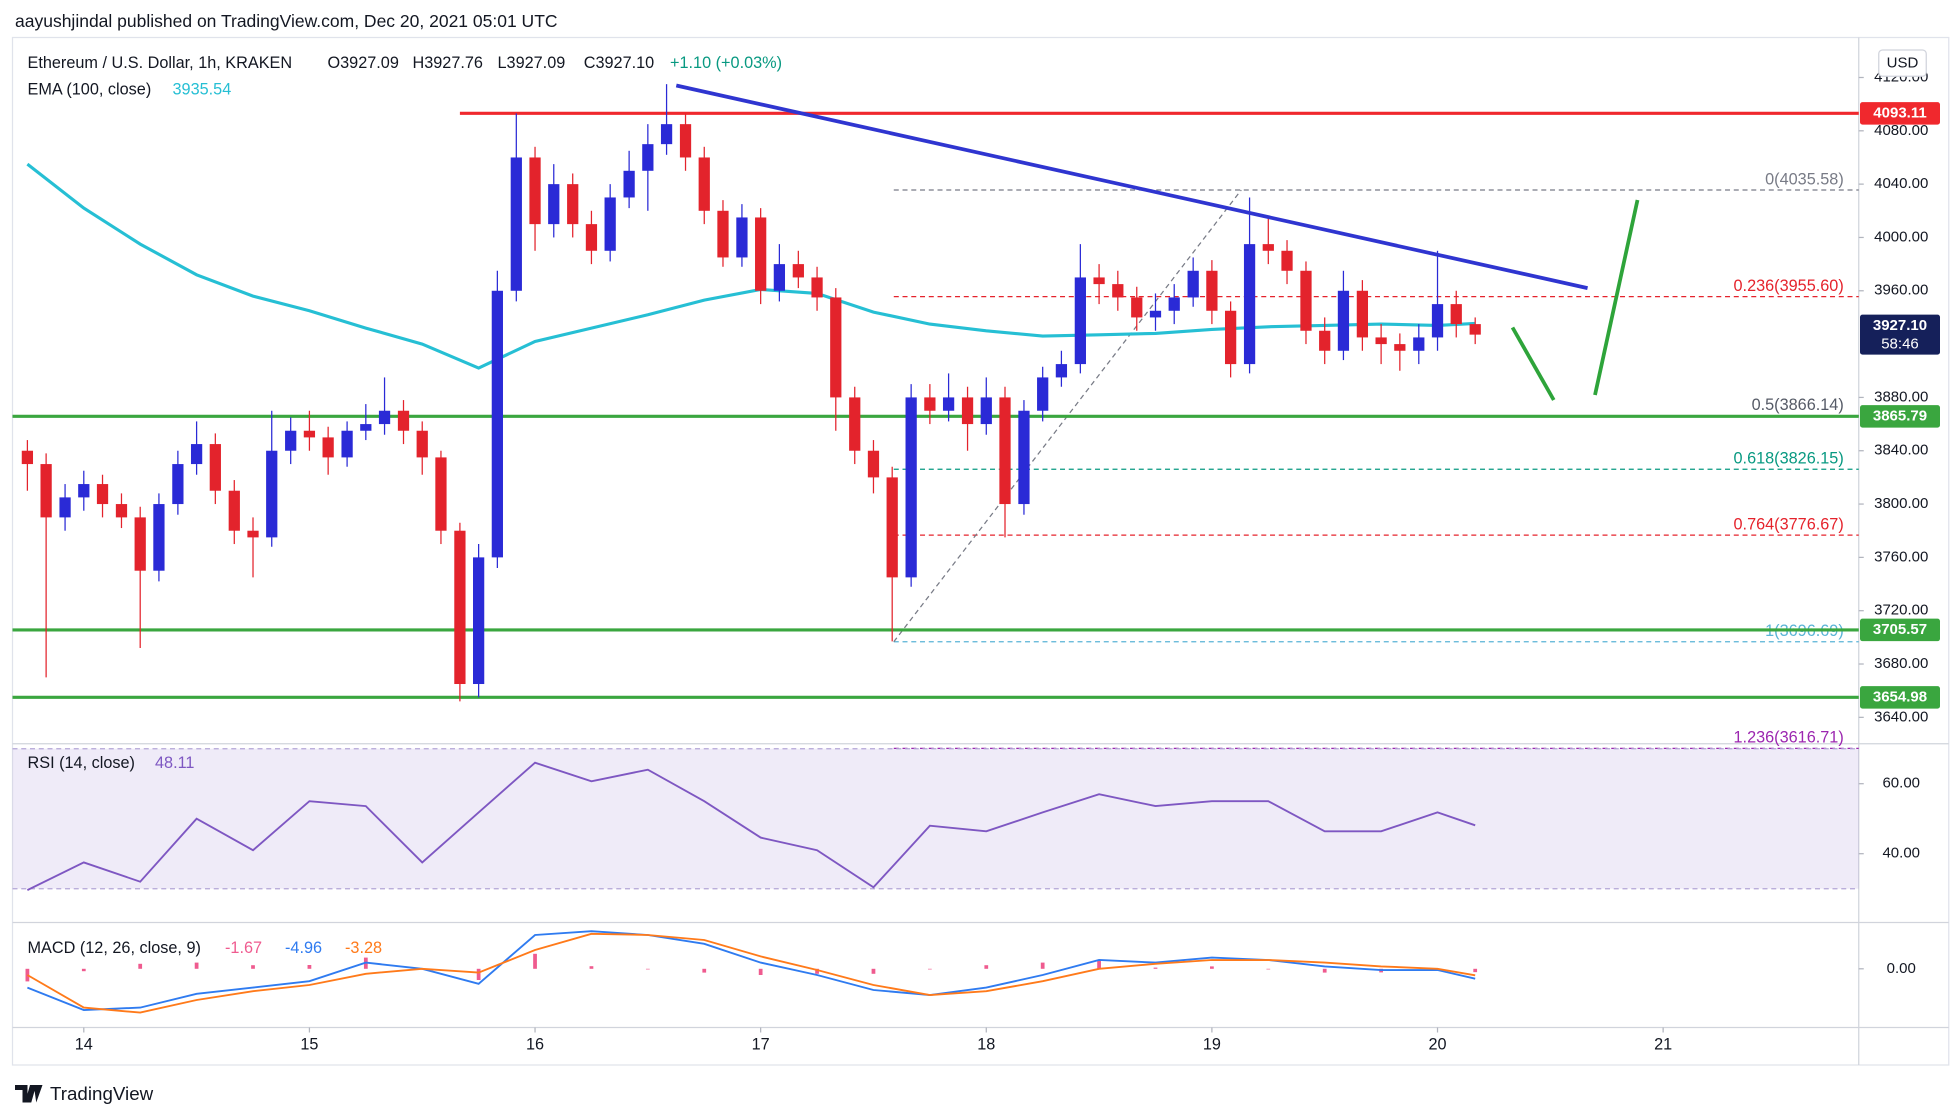 The height and width of the screenshot is (1114, 1950). Describe the element at coordinates (1901, 183) in the screenshot. I see `y-tick-label: 4040.00` at that location.